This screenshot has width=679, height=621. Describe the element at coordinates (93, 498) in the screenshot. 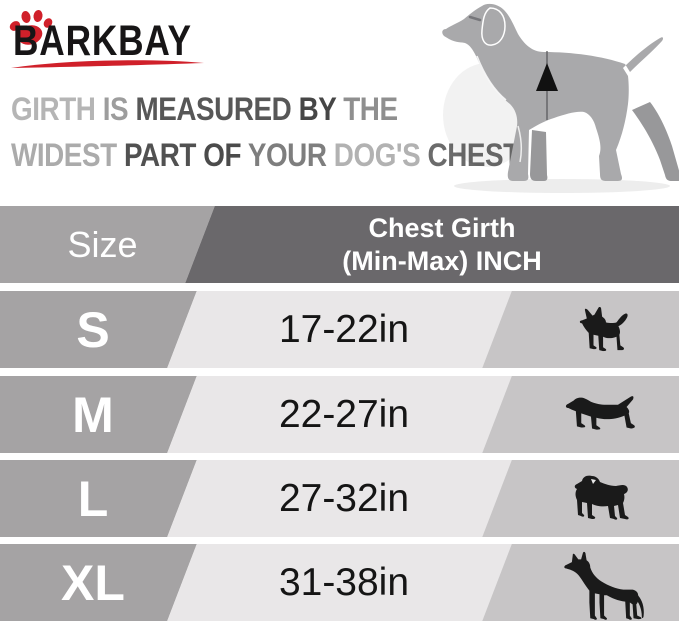

I see `size-value: L` at that location.